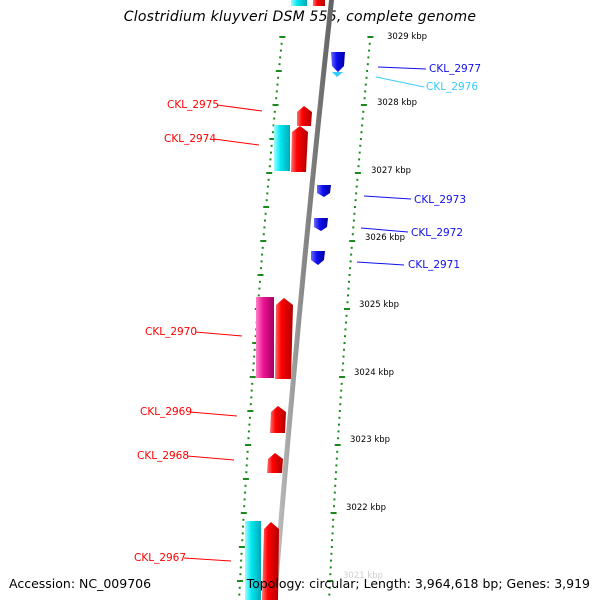 The height and width of the screenshot is (600, 600). What do you see at coordinates (434, 265) in the screenshot?
I see `gene-label-ckl-2971: CKL_2971` at bounding box center [434, 265].